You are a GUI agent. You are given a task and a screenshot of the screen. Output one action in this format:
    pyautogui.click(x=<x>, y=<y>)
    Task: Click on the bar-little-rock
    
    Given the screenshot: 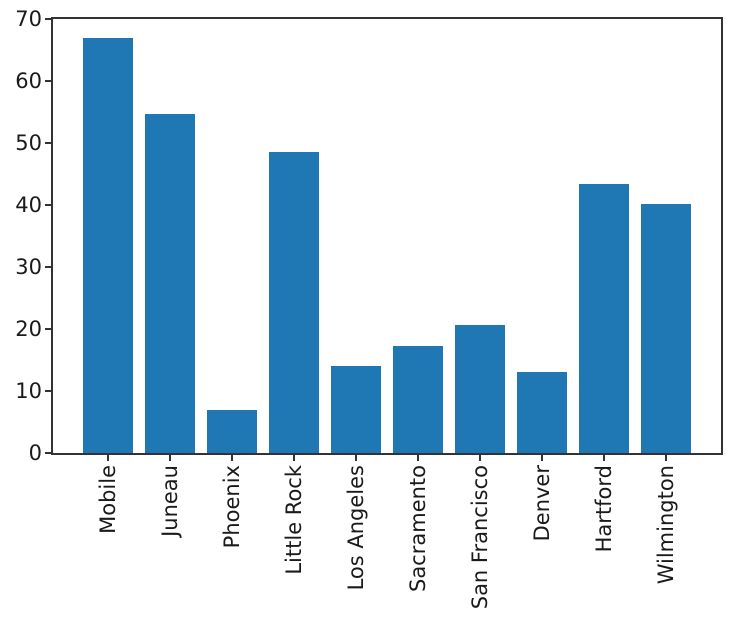 What is the action you would take?
    pyautogui.click(x=294, y=302)
    